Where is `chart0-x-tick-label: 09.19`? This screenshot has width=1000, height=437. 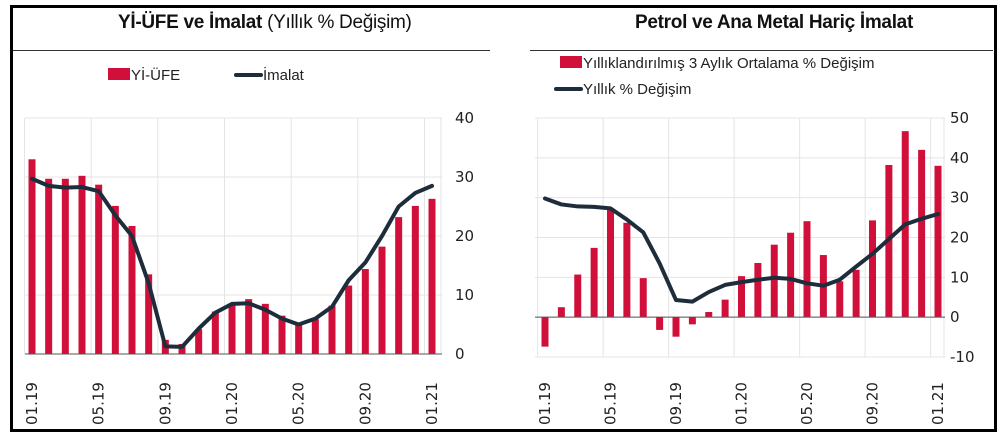
chart0-x-tick-label: 09.19 is located at coordinates (165, 403).